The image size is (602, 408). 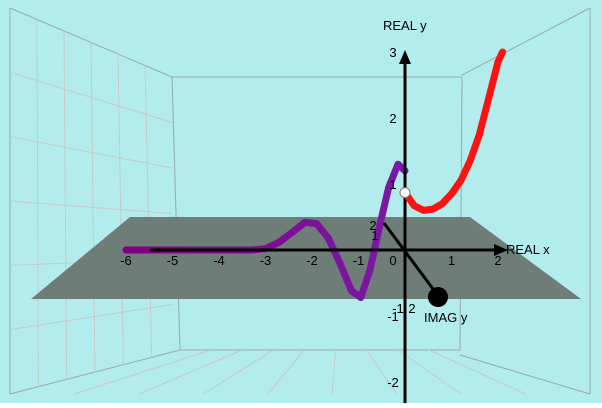 I want to click on y-axis-arrow, so click(x=405, y=57).